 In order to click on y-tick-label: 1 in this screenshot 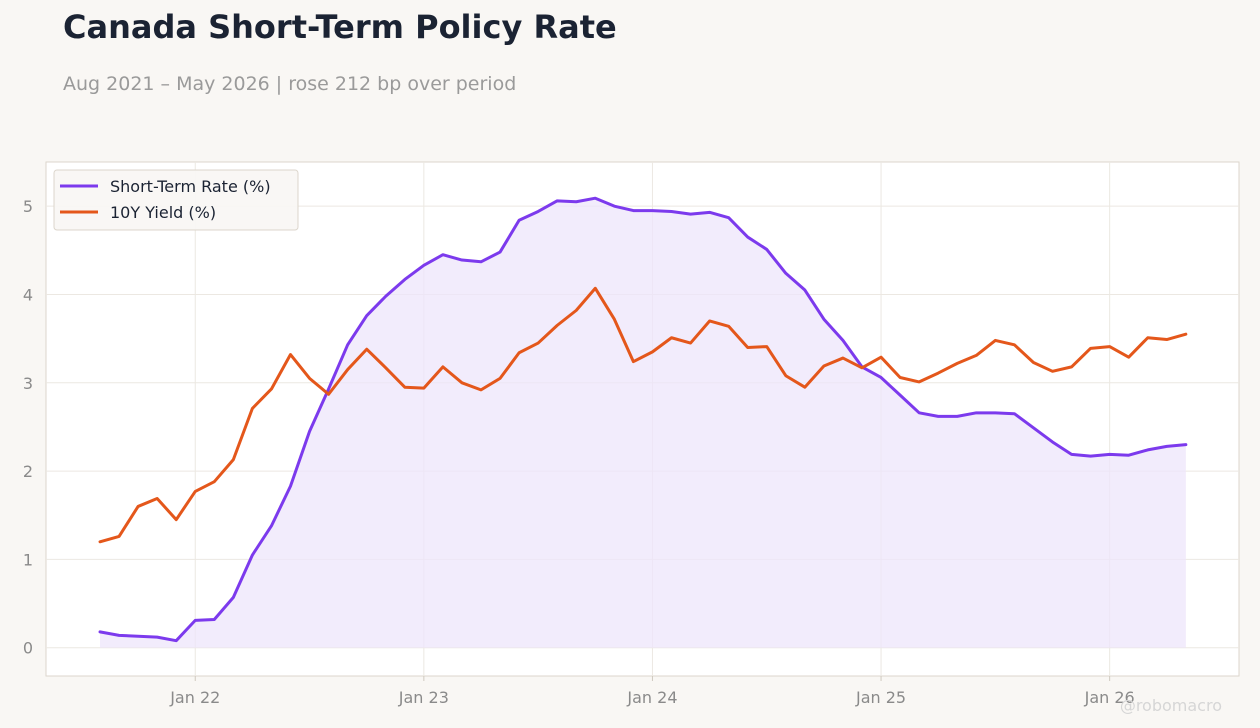, I will do `click(28, 559)`.